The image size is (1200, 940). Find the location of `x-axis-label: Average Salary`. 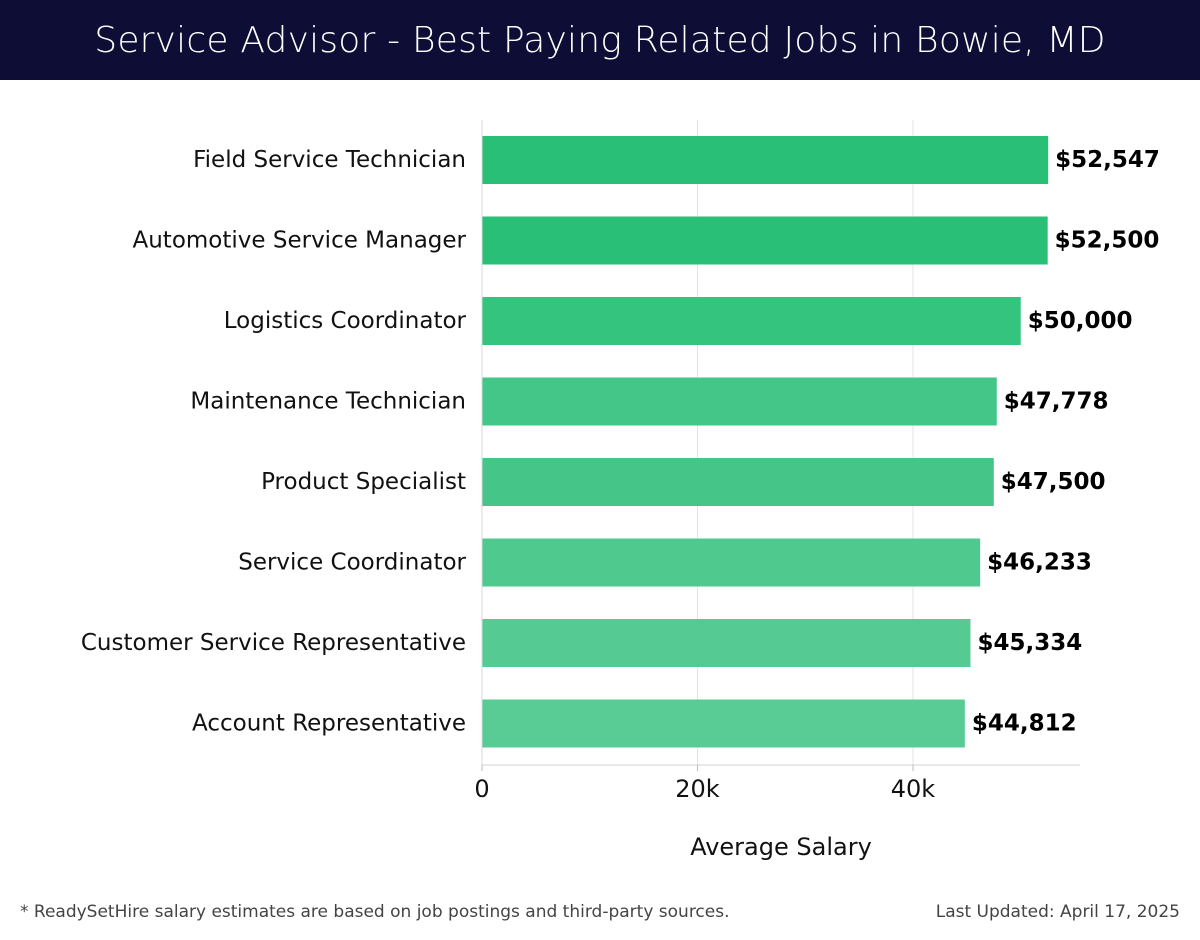

x-axis-label: Average Salary is located at coordinates (781, 847).